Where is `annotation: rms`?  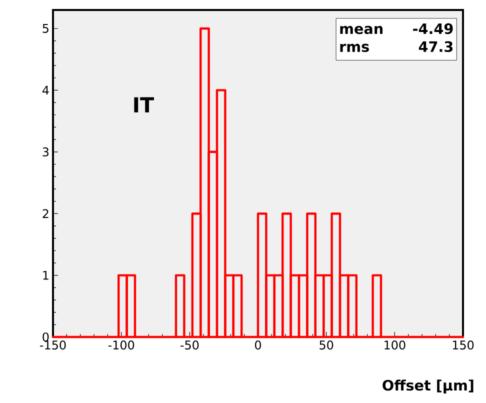
annotation: rms is located at coordinates (354, 48).